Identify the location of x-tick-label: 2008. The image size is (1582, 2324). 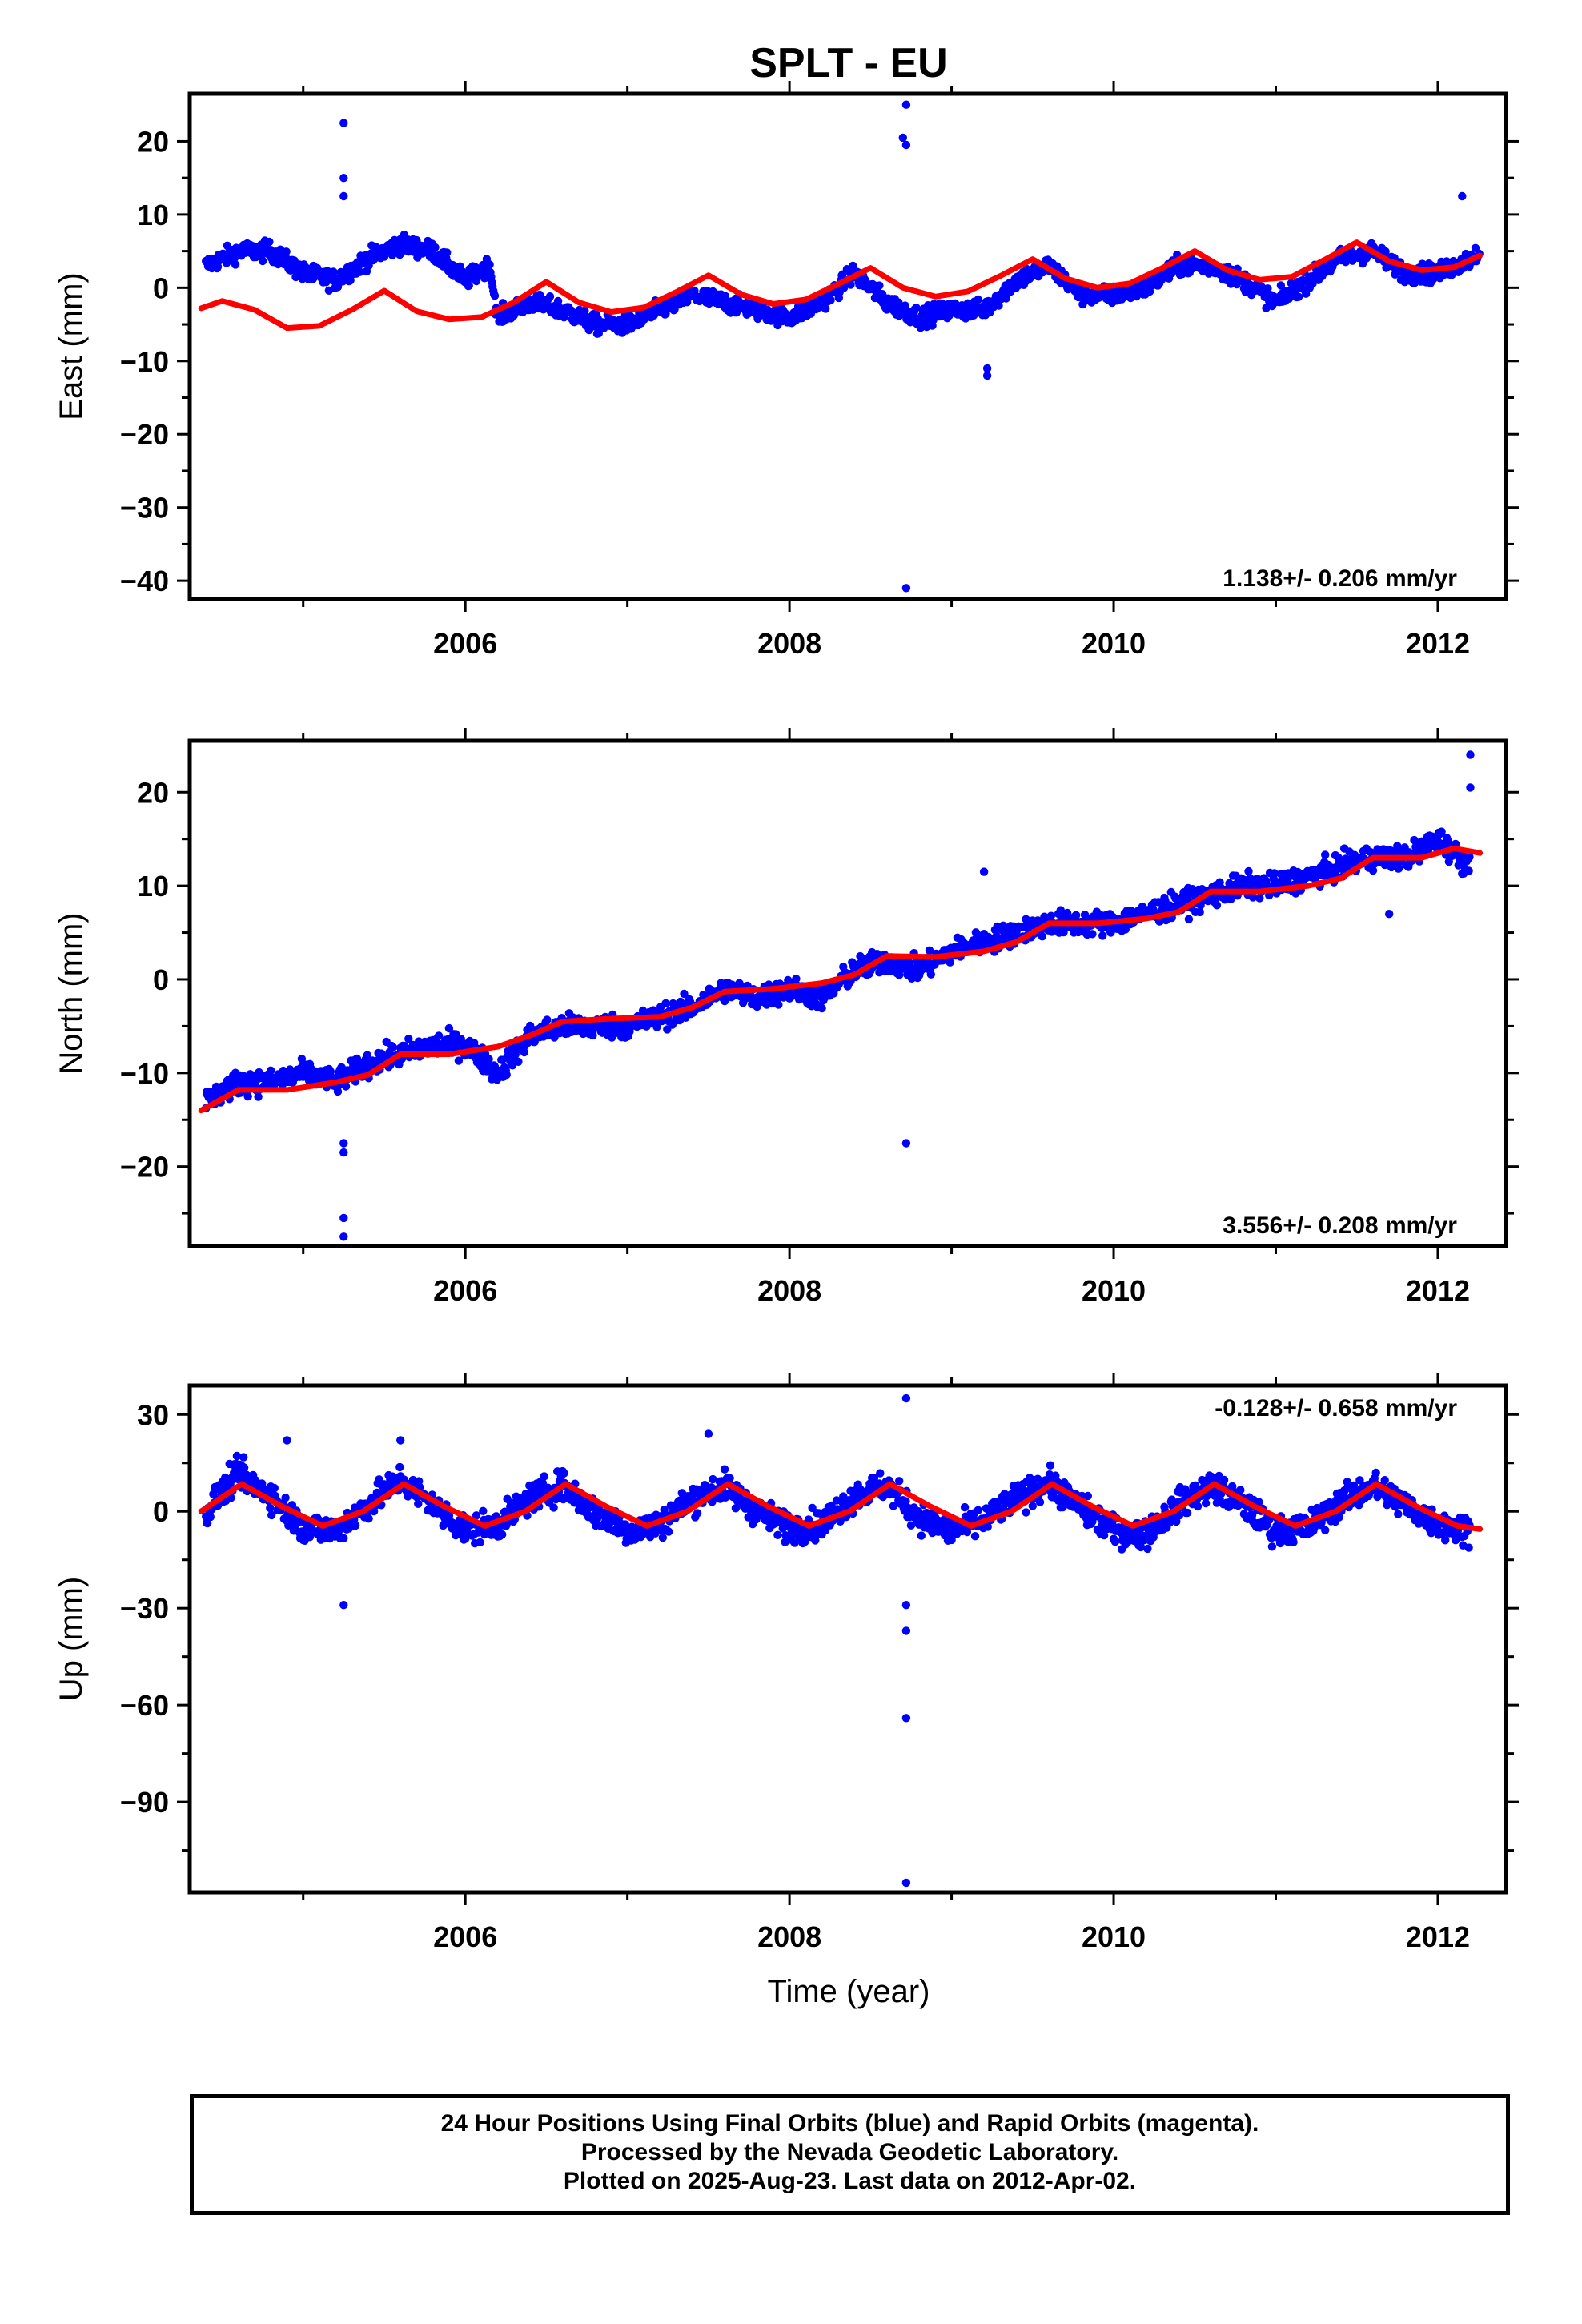
(789, 644).